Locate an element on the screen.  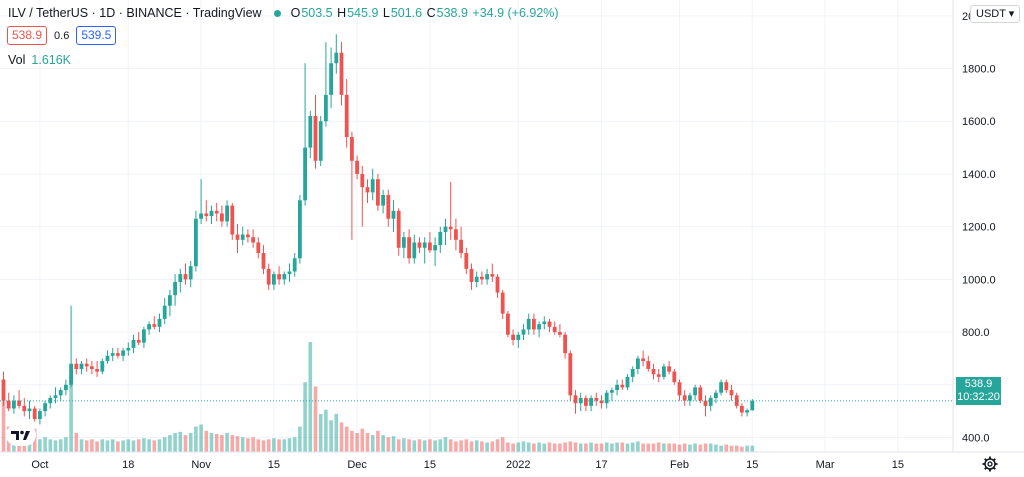
gear-icon is located at coordinates (990, 464).